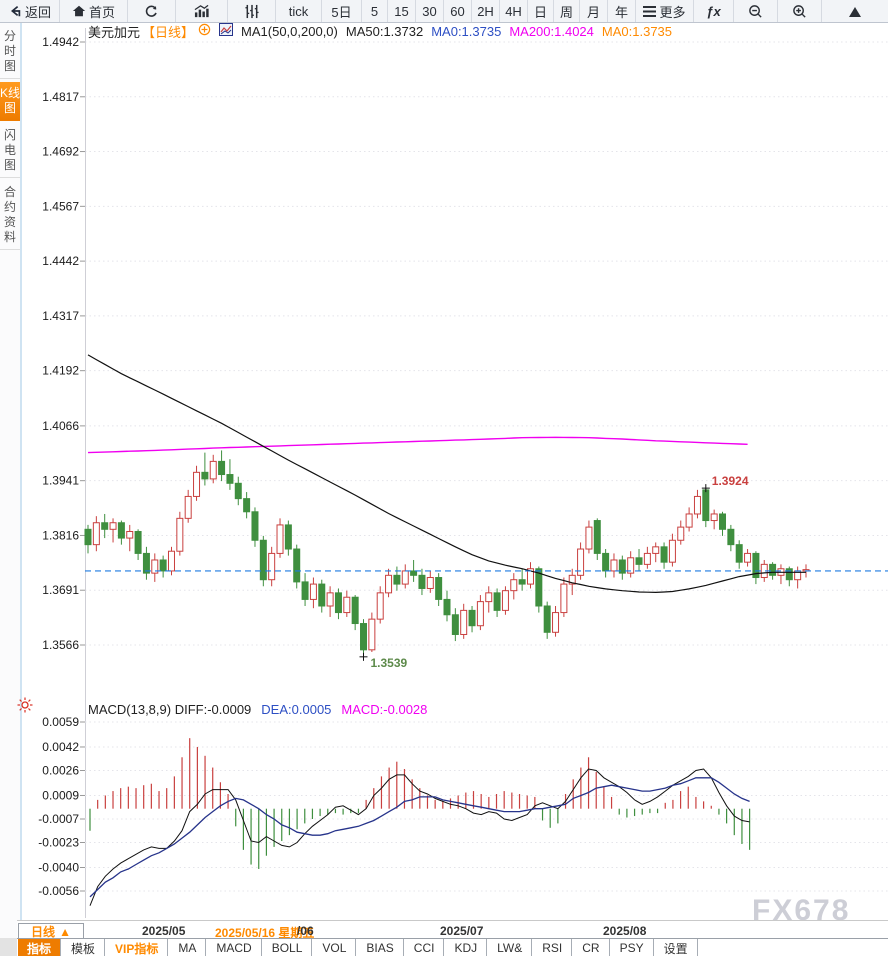 This screenshot has height=956, width=888. I want to click on tab-boll: BOLL, so click(287, 947).